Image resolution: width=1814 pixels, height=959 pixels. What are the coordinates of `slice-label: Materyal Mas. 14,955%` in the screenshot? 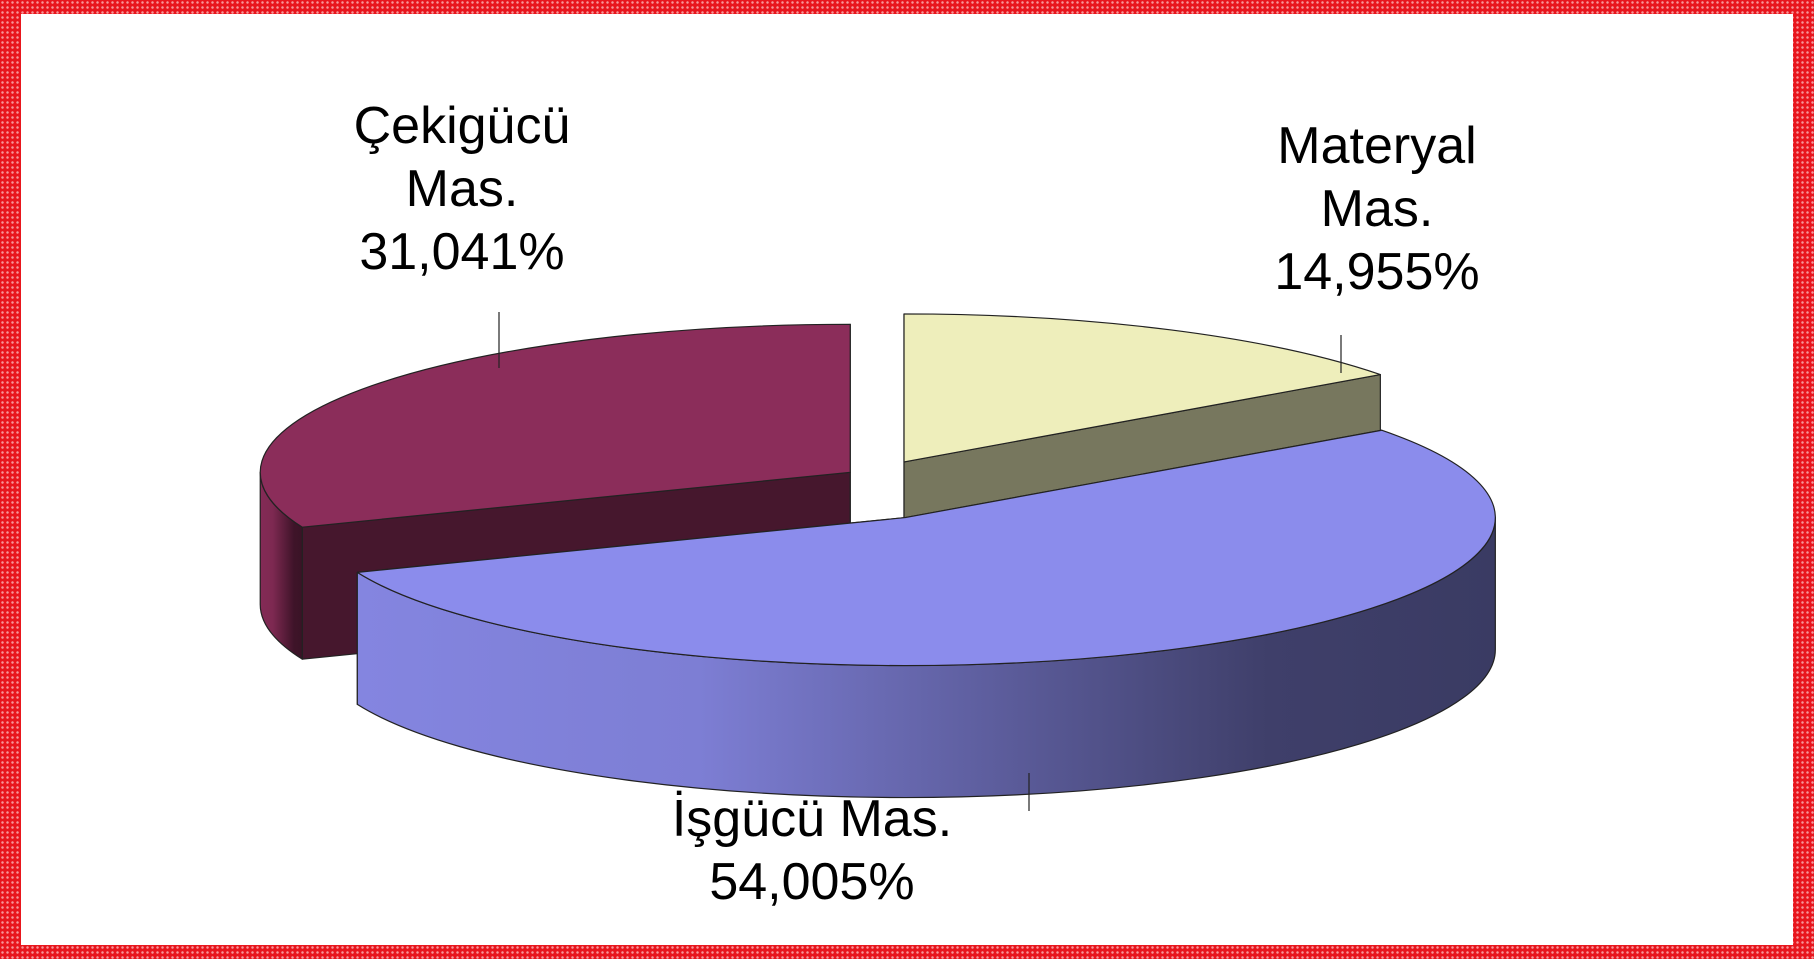 It's located at (1377, 209).